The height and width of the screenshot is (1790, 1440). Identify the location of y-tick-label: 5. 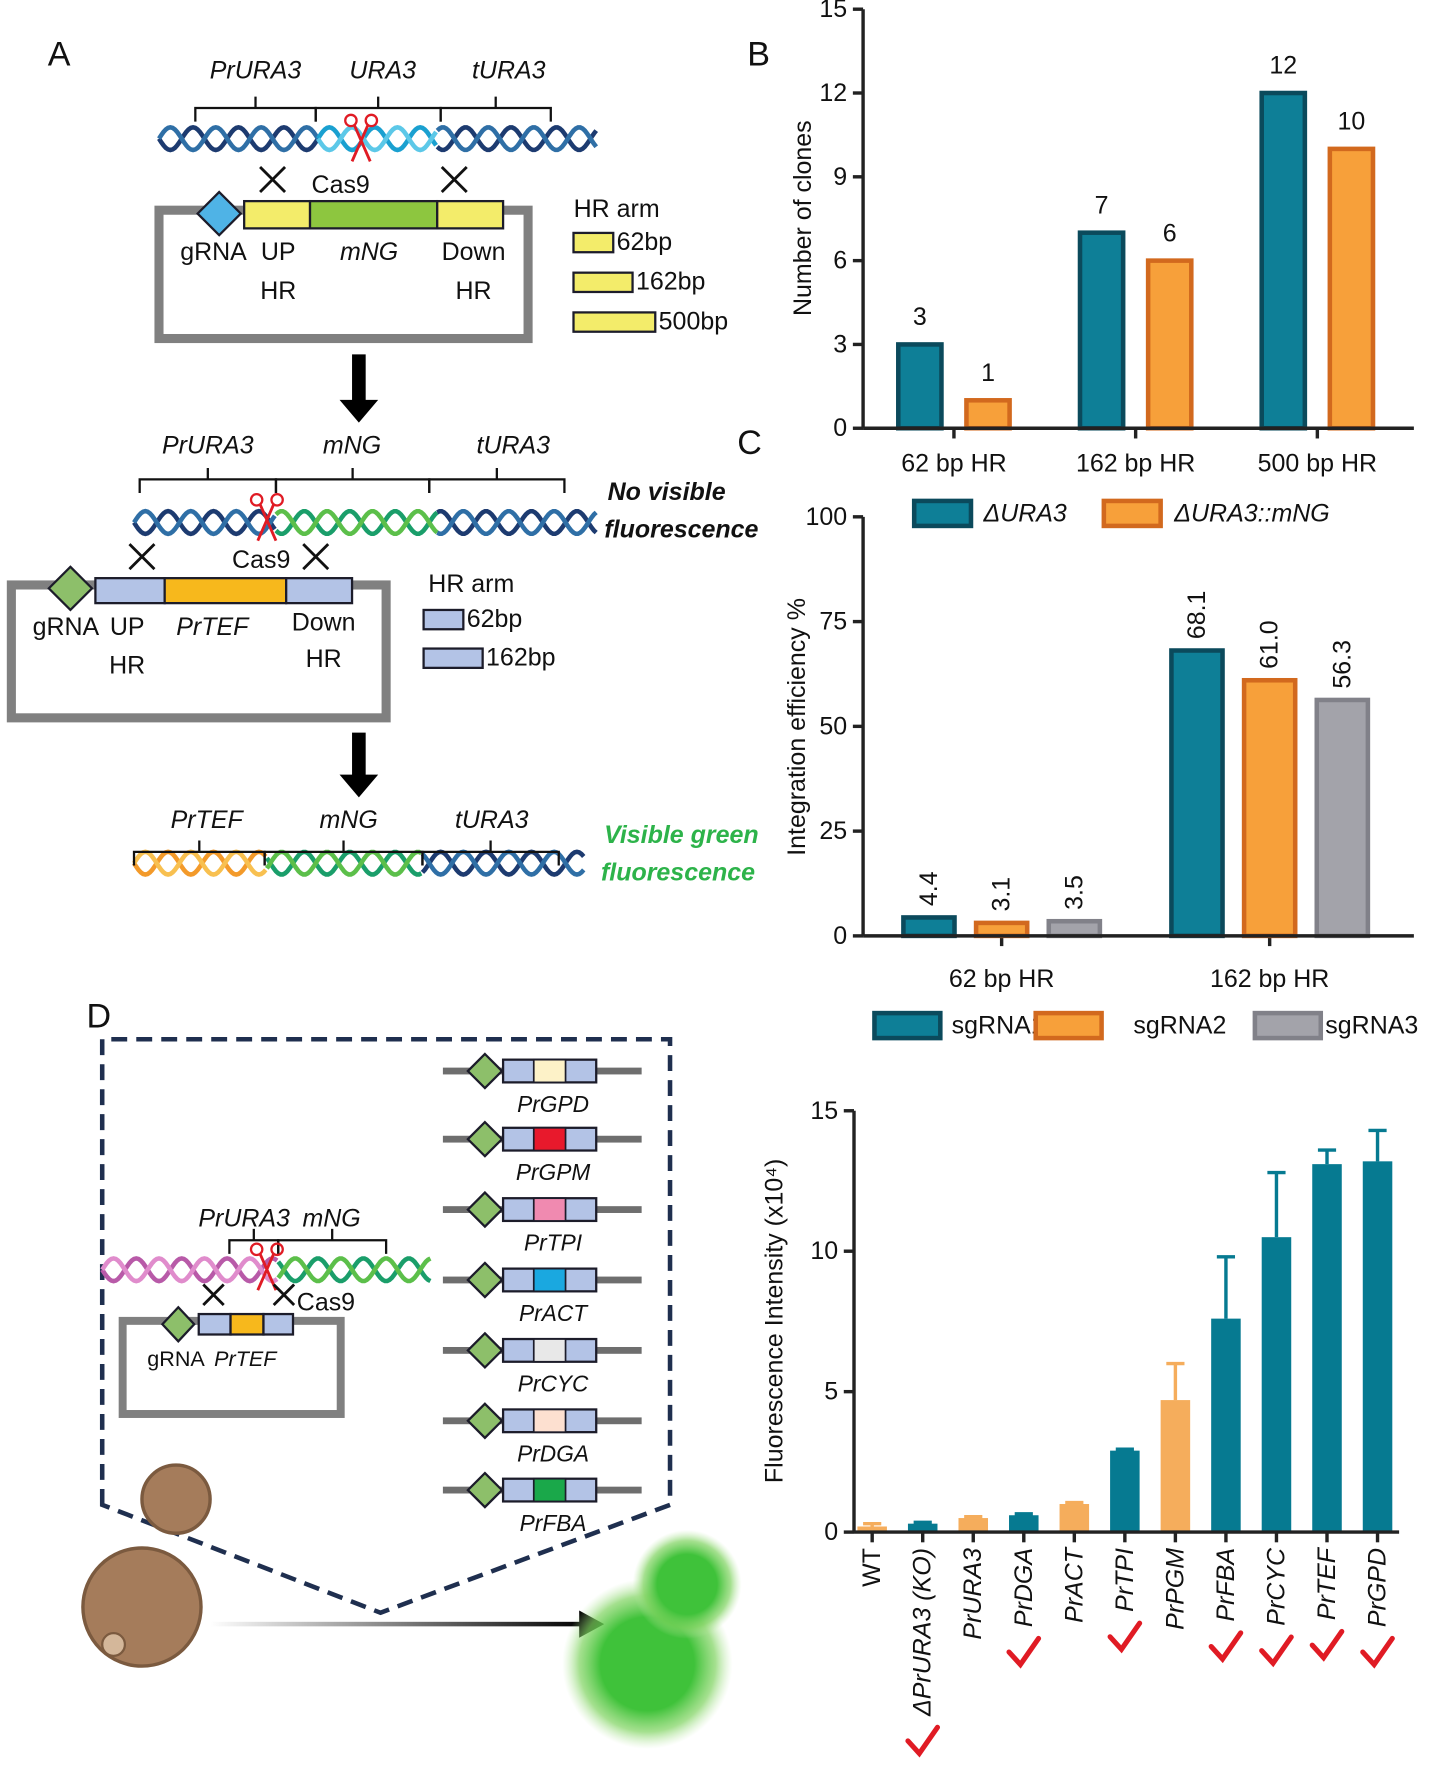
(831, 1392).